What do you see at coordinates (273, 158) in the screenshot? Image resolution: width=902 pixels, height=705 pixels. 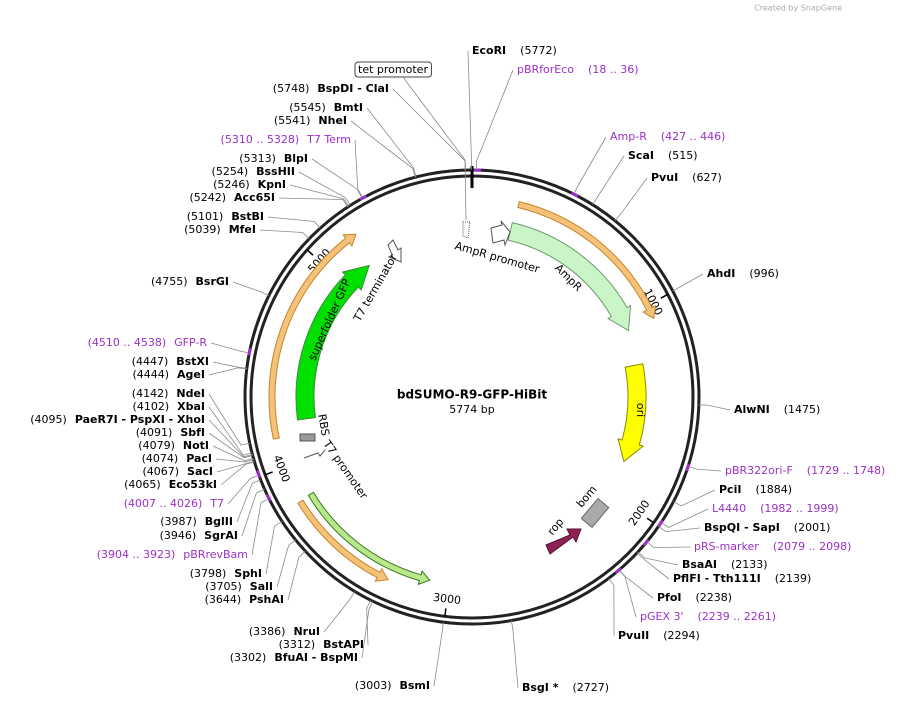 I see `site-label: (5313) BlpI` at bounding box center [273, 158].